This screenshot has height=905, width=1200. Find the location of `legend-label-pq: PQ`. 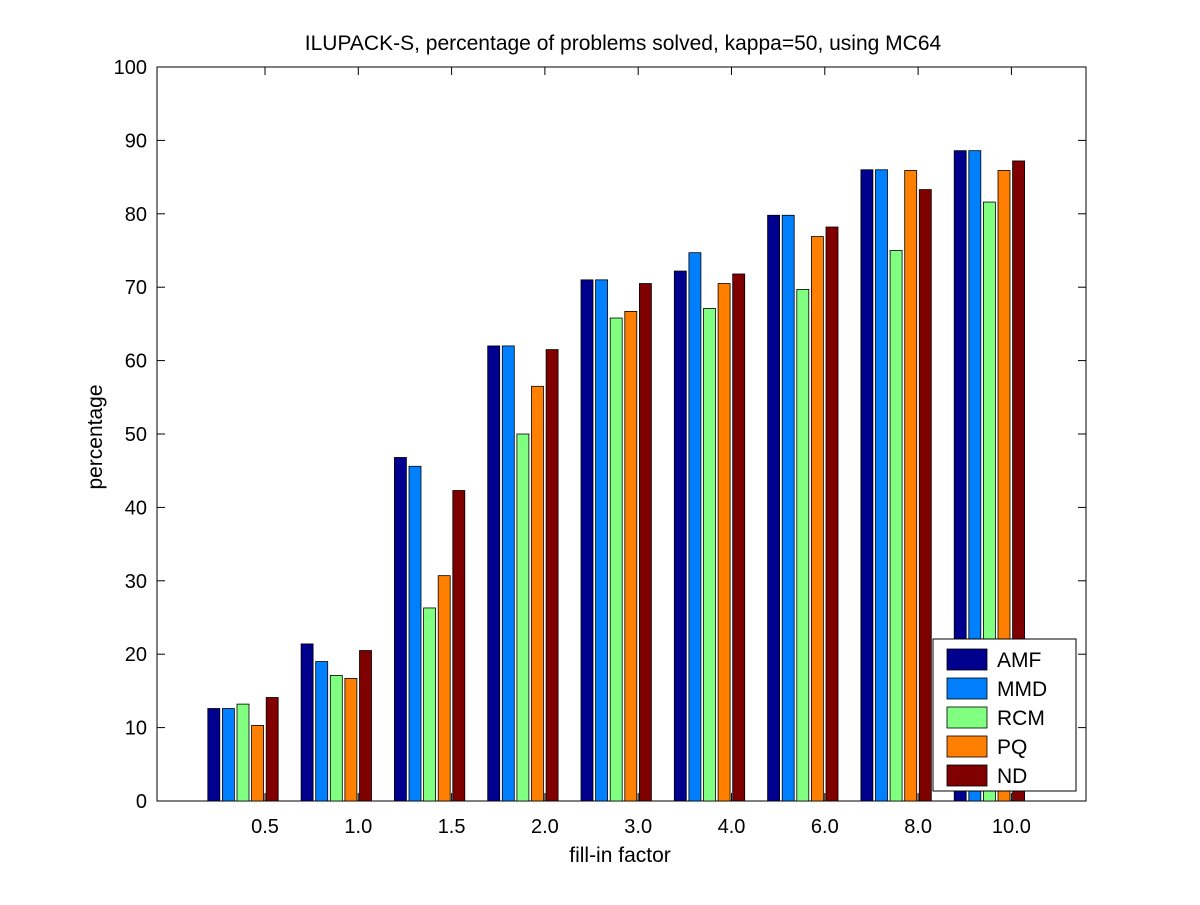

legend-label-pq: PQ is located at coordinates (1012, 747).